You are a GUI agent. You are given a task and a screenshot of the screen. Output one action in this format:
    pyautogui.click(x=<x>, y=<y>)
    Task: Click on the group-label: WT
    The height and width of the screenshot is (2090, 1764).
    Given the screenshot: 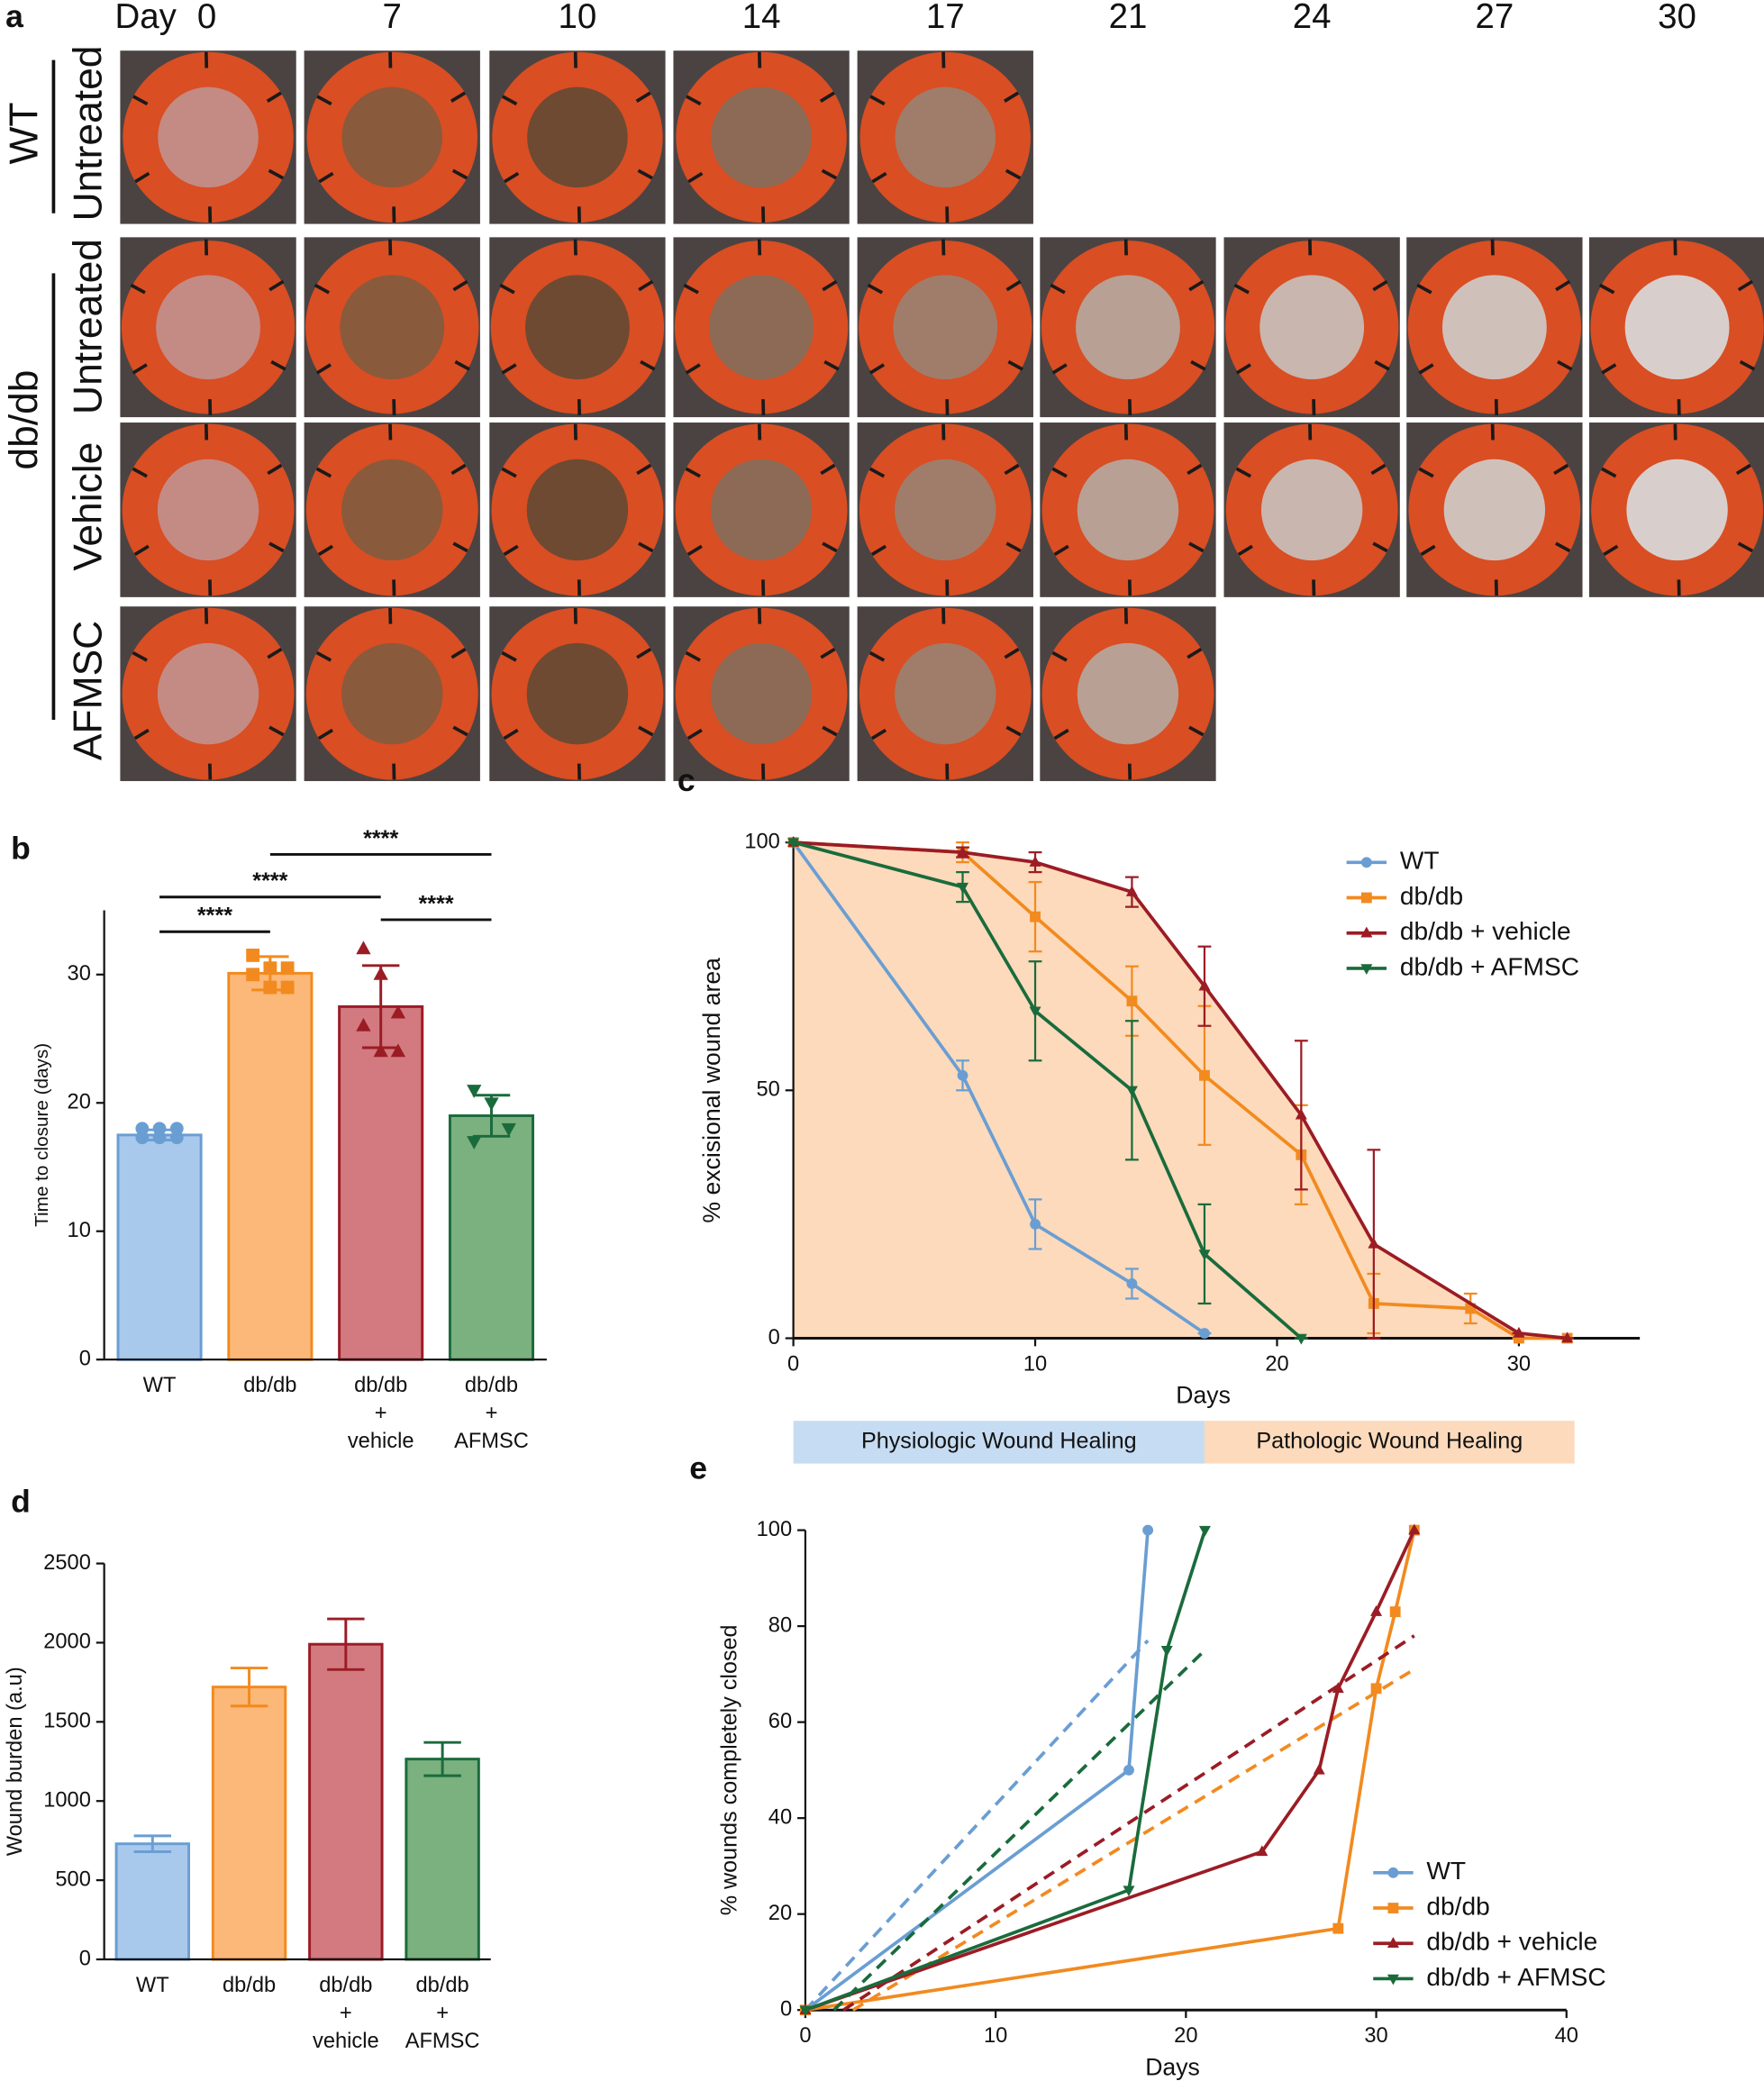 What is the action you would take?
    pyautogui.click(x=25, y=133)
    